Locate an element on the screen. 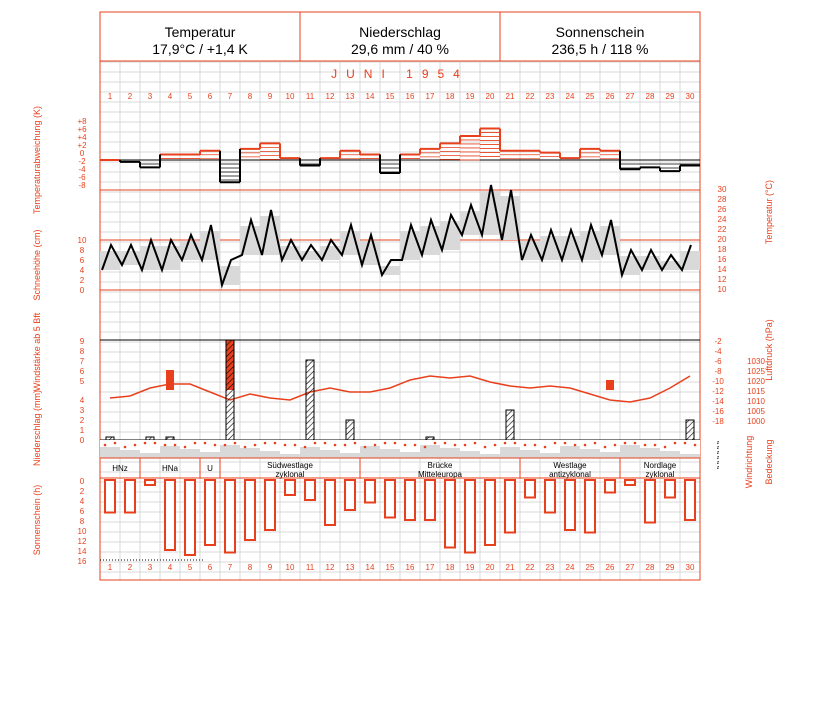 The height and width of the screenshot is (702, 827). side-scale-label: -8 is located at coordinates (718, 371).